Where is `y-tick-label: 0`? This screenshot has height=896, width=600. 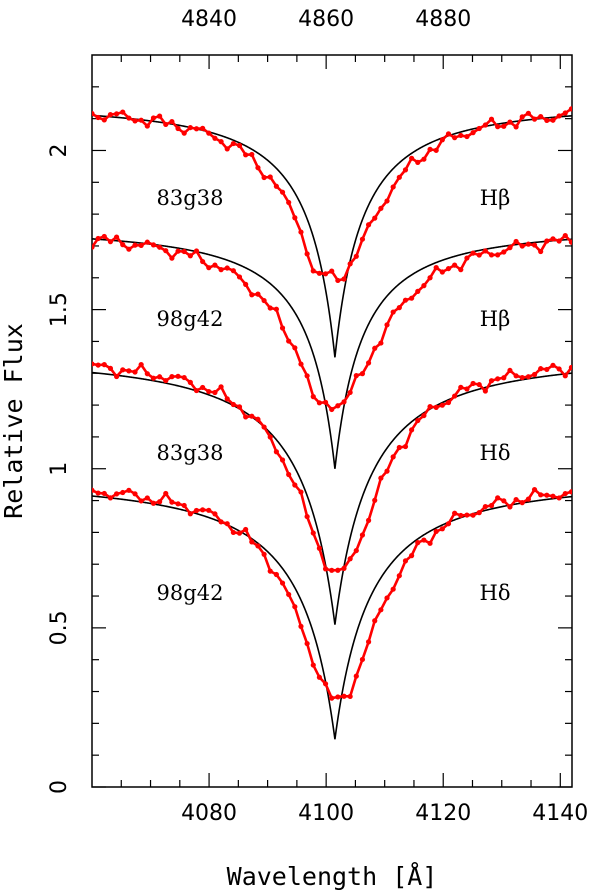 y-tick-label: 0 is located at coordinates (59, 787).